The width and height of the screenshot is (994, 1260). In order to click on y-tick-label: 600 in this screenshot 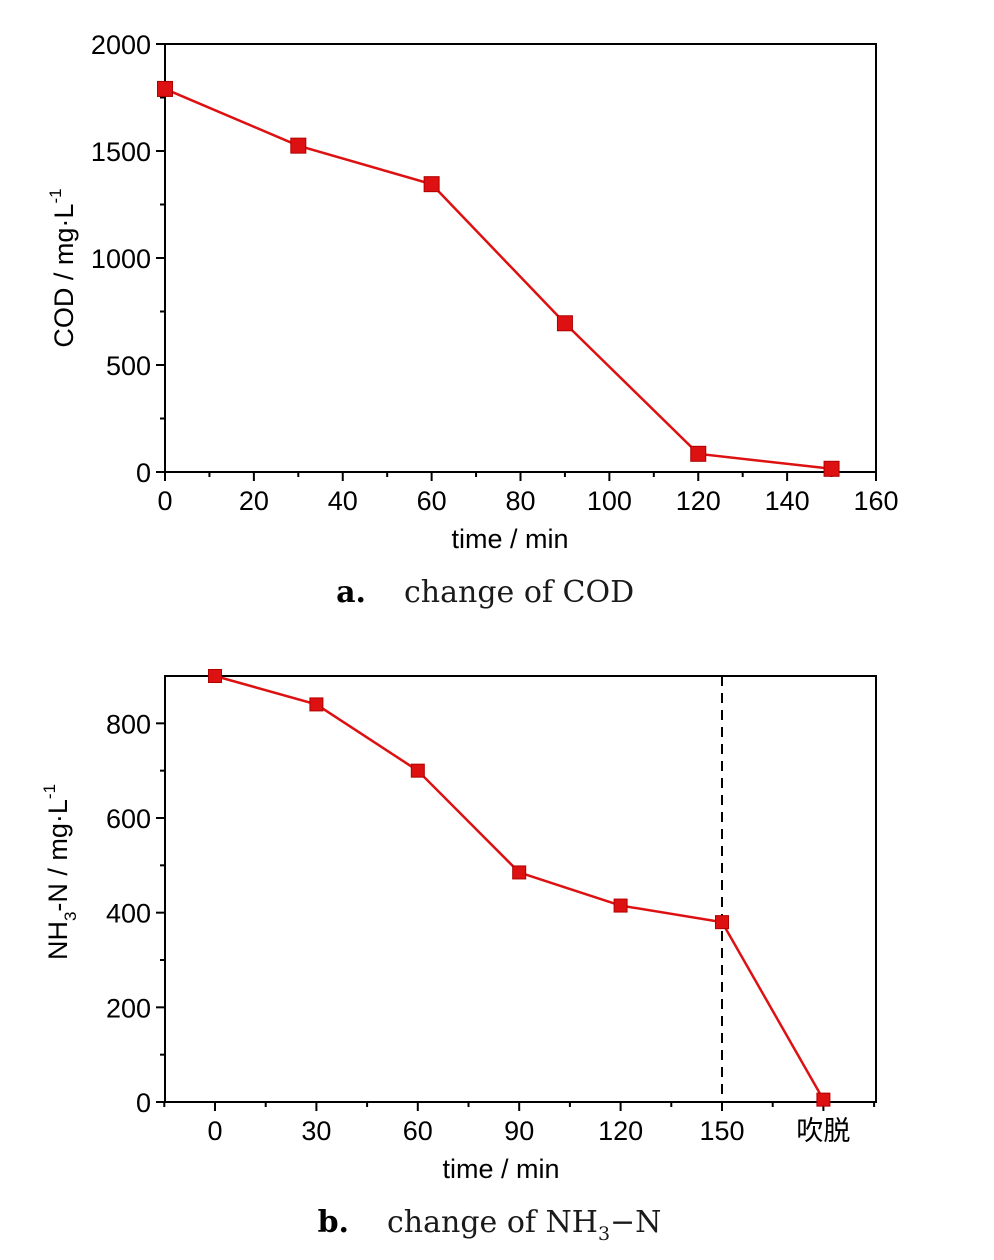, I will do `click(128, 819)`.